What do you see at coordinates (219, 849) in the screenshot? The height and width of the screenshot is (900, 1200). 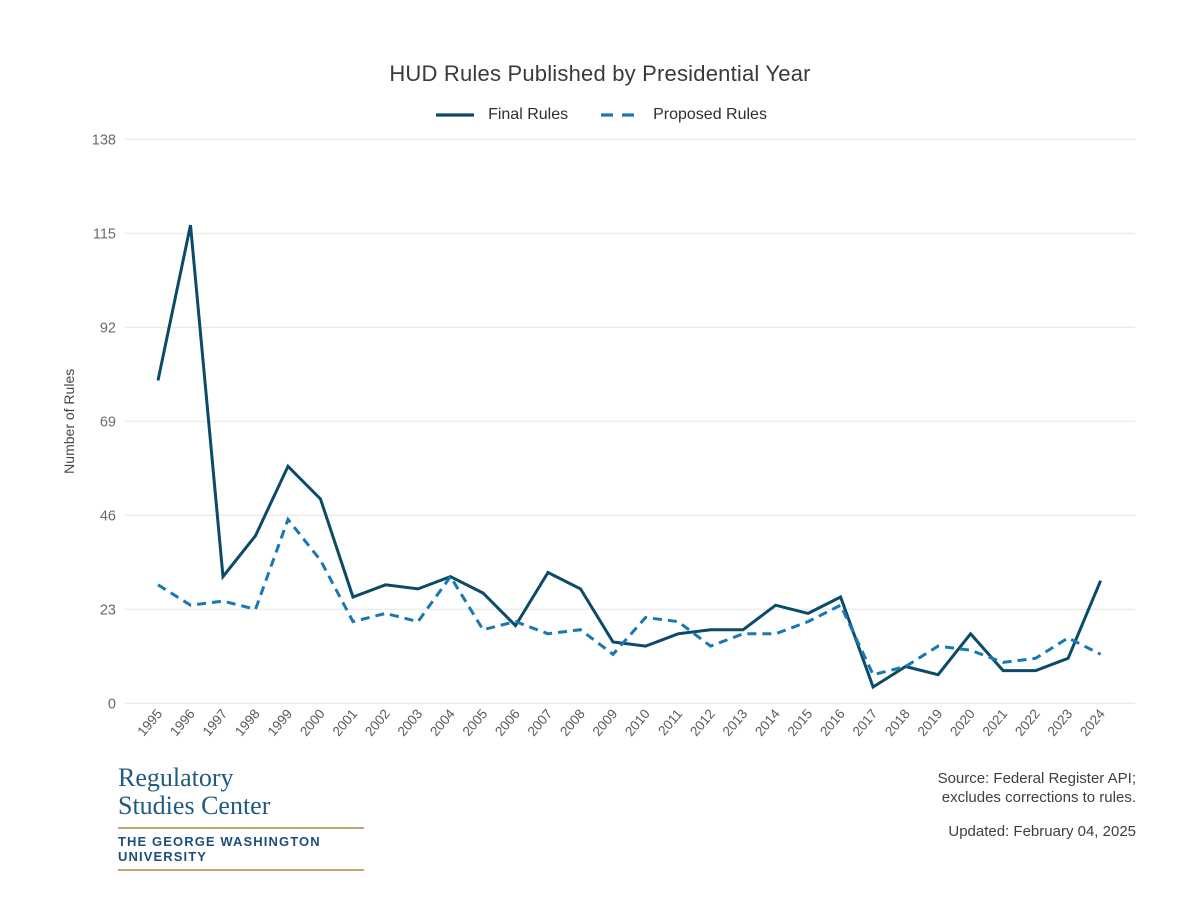 I see `logo-university-name: THE GEORGE WASHINGTON UNIVERSITY` at bounding box center [219, 849].